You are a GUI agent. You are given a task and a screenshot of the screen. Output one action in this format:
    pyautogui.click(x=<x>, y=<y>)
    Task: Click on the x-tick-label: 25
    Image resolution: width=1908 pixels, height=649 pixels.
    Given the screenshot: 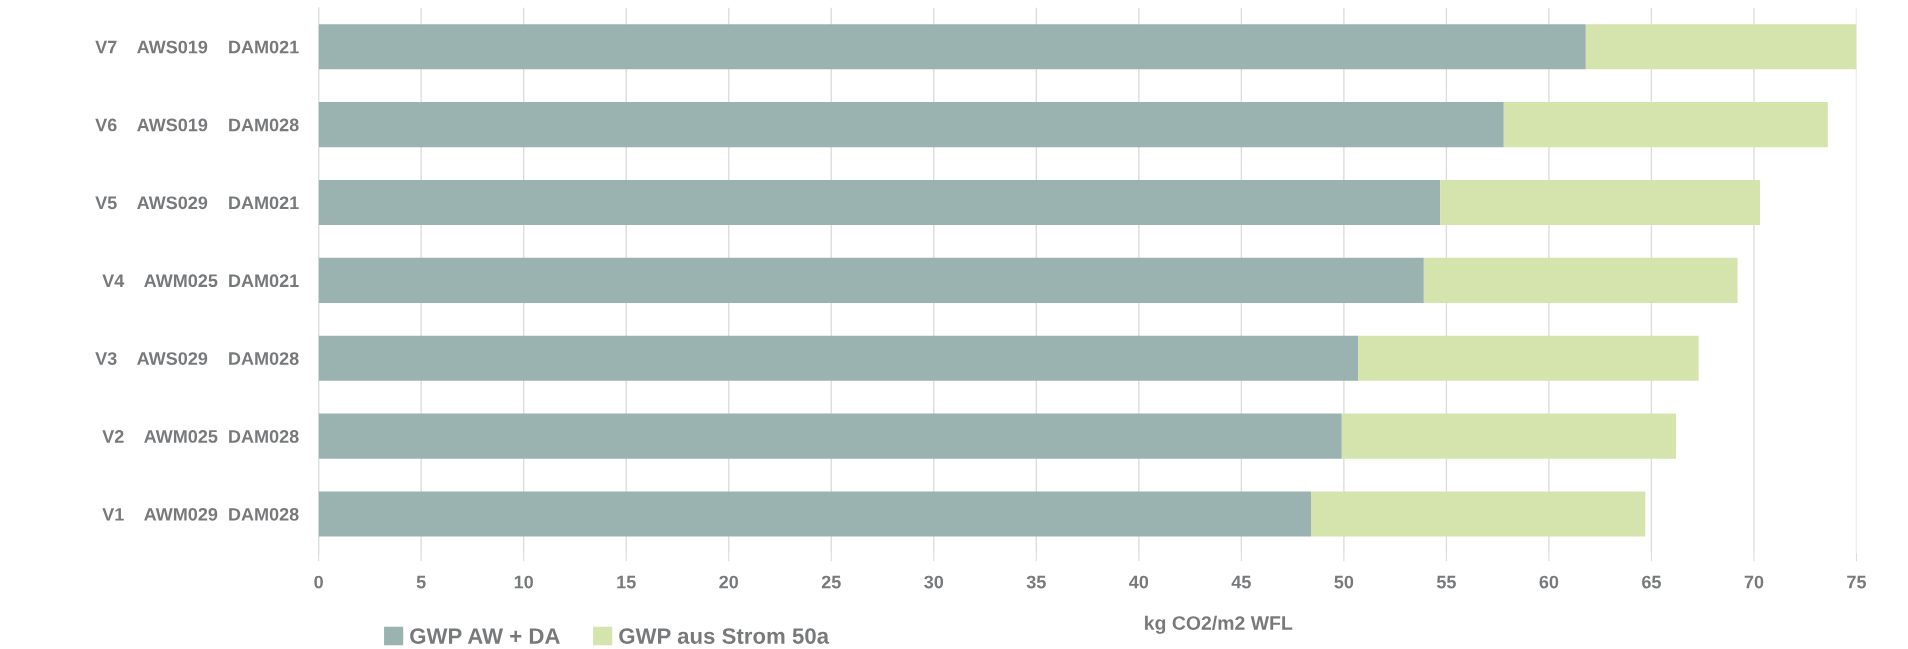 What is the action you would take?
    pyautogui.click(x=831, y=582)
    